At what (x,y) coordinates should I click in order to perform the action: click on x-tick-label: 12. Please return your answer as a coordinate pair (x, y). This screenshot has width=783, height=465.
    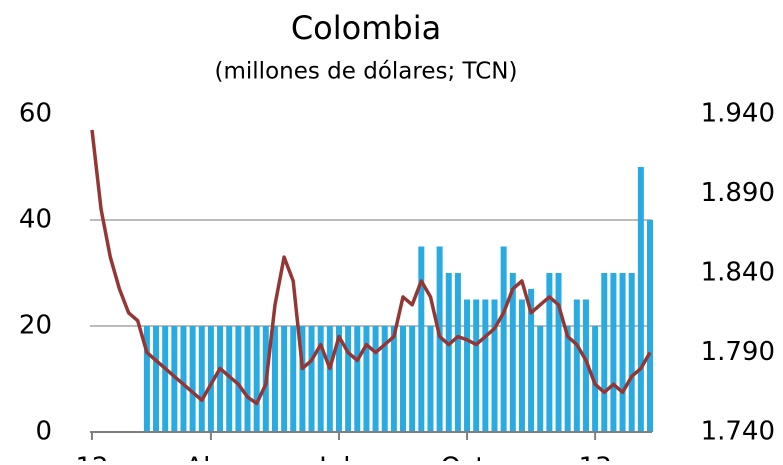
    Looking at the image, I should click on (91, 457).